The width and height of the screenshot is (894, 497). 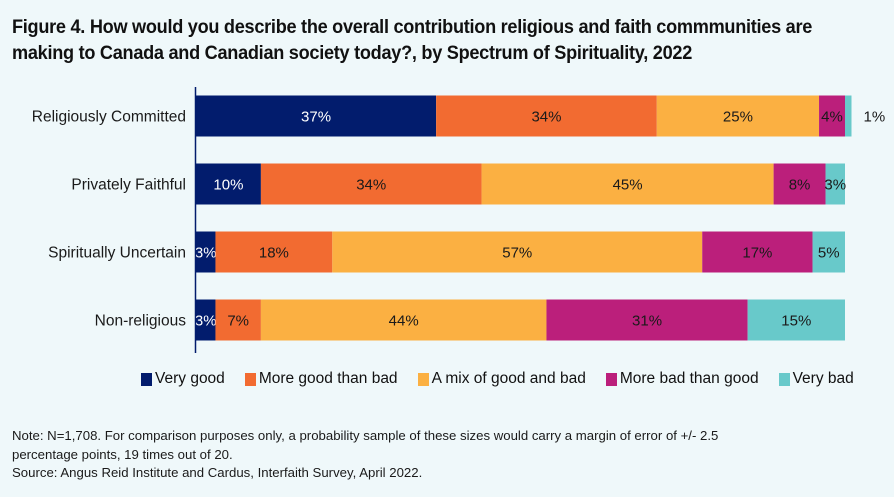 I want to click on data-label-spiritually-uncertain-more-good-than-bad: 18%, so click(x=274, y=253).